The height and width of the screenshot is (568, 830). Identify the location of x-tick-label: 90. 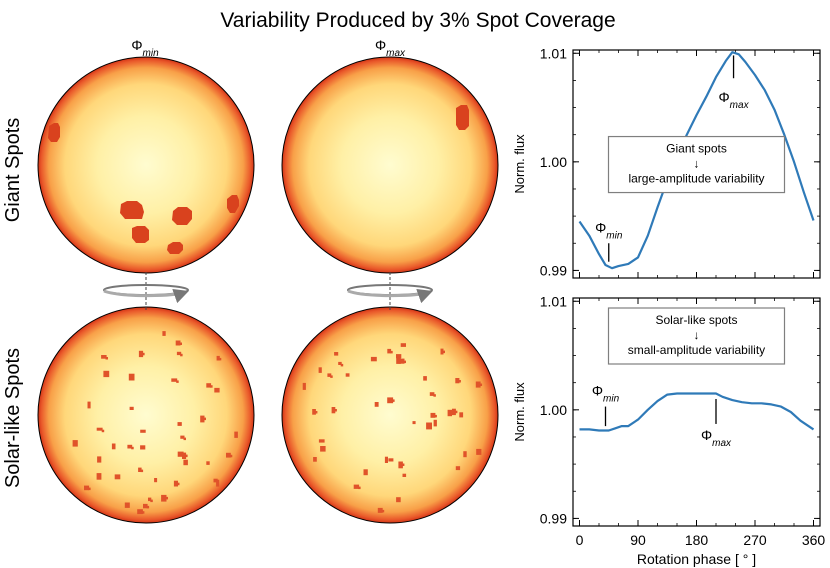
(638, 540).